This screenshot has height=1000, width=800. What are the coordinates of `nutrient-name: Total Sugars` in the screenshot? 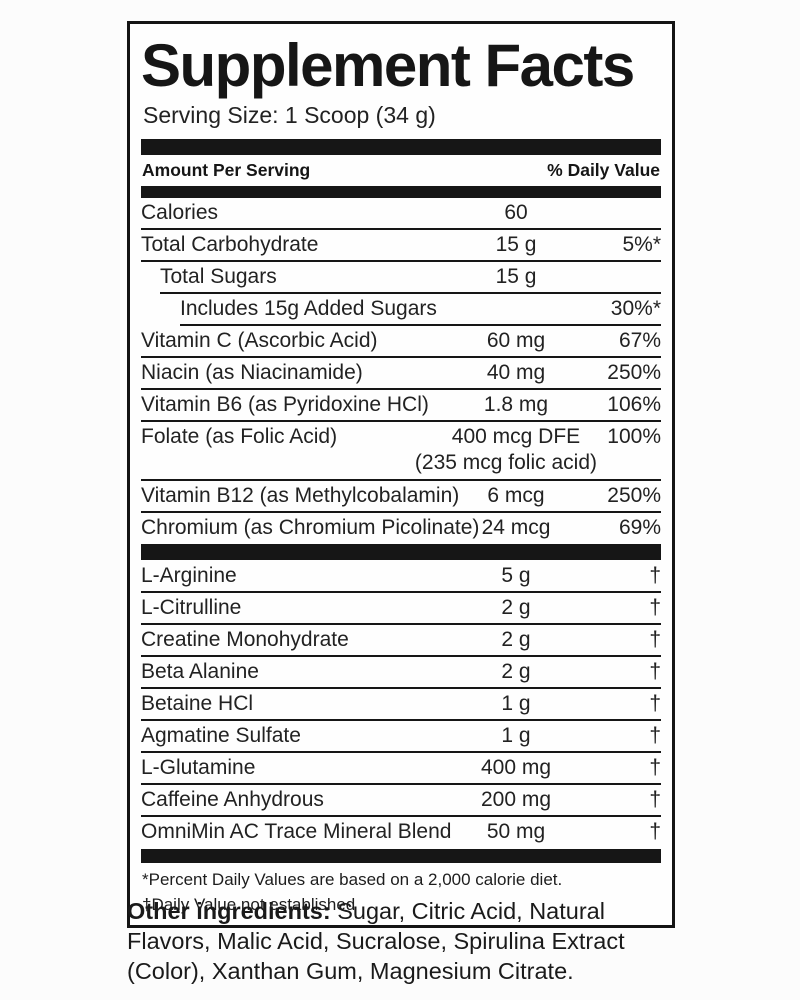 It's located at (218, 276).